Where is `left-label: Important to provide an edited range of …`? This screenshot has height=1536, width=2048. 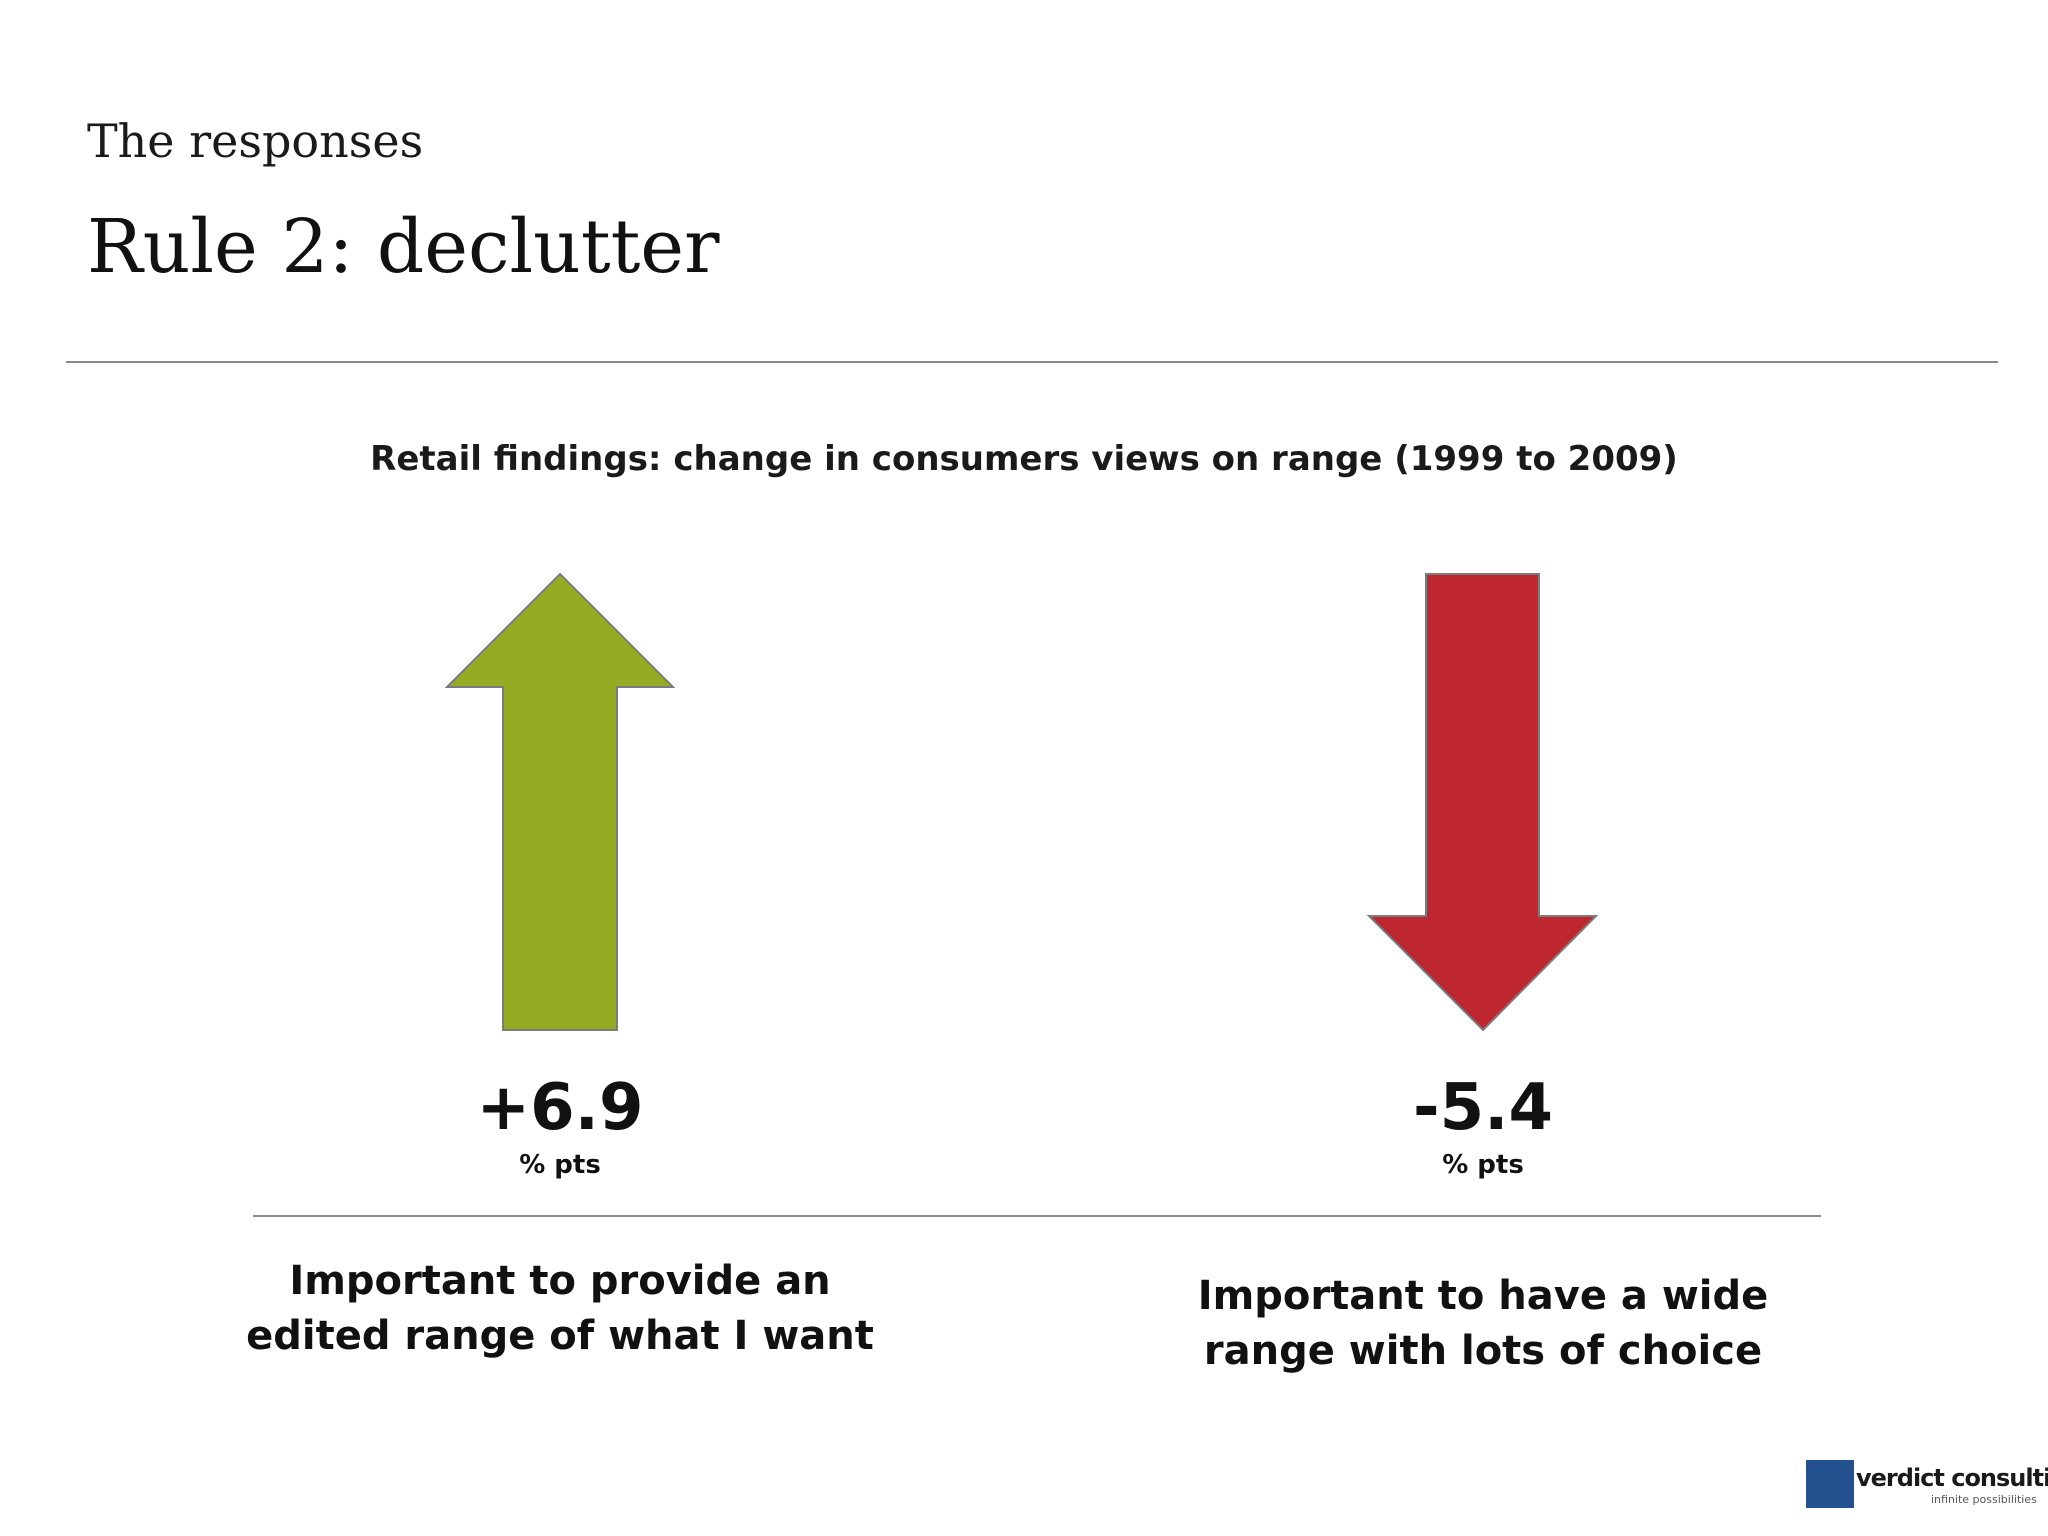 left-label: Important to provide an edited range of … is located at coordinates (560, 1309).